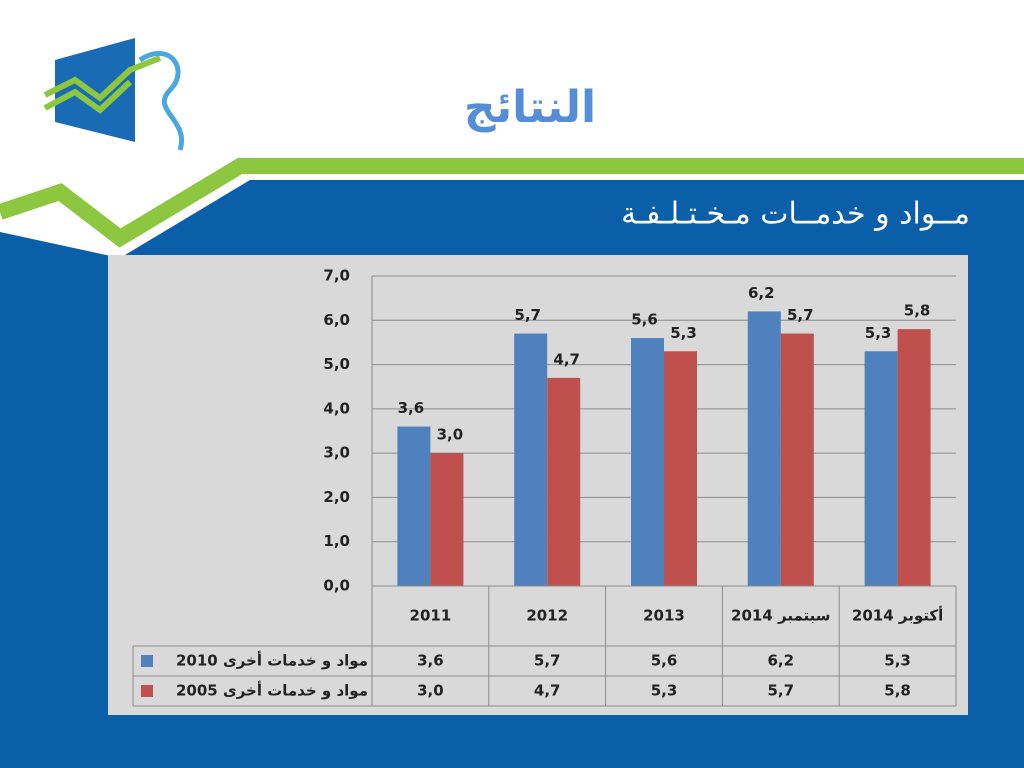  I want to click on x-tick-label: 2012, so click(547, 616).